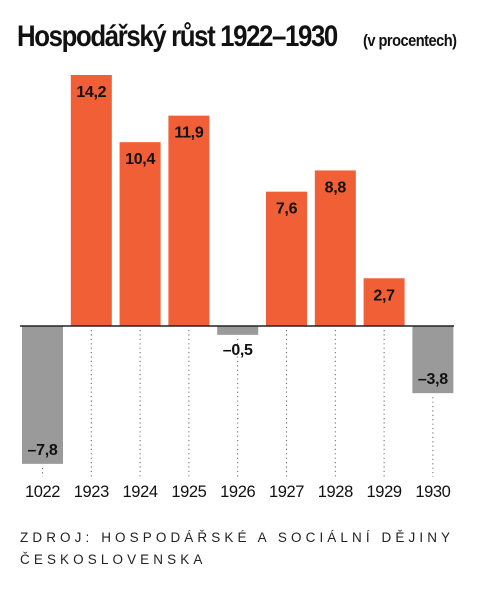 The height and width of the screenshot is (594, 480). I want to click on data-label: –0,5, so click(238, 350).